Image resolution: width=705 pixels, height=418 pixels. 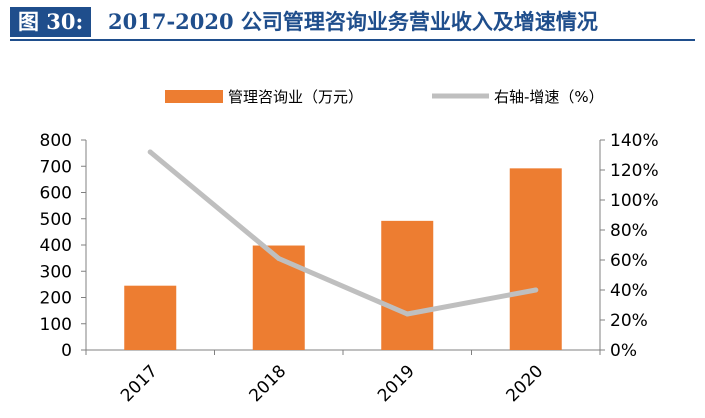 What do you see at coordinates (295, 97) in the screenshot?
I see `legend-label-bar: 管理咨询业（万元）` at bounding box center [295, 97].